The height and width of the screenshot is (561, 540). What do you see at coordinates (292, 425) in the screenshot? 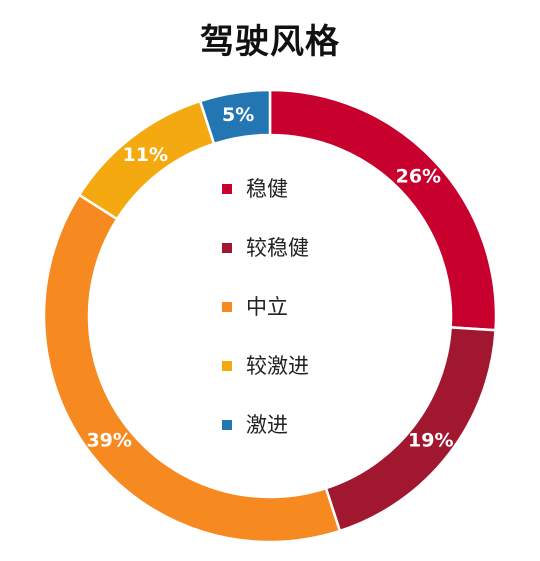
I see `legend-item-aggressive: 激进` at bounding box center [292, 425].